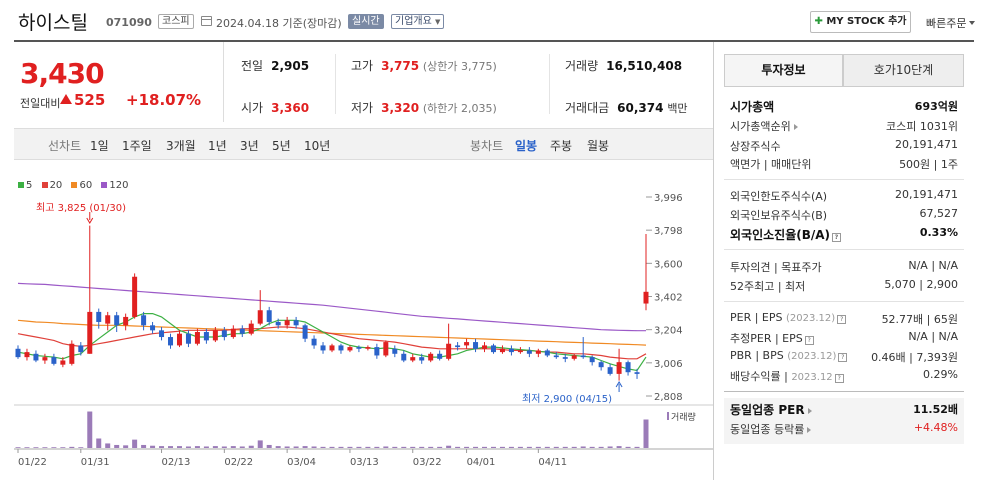 The height and width of the screenshot is (480, 982). I want to click on x-tick-label: 03/22, so click(427, 462).